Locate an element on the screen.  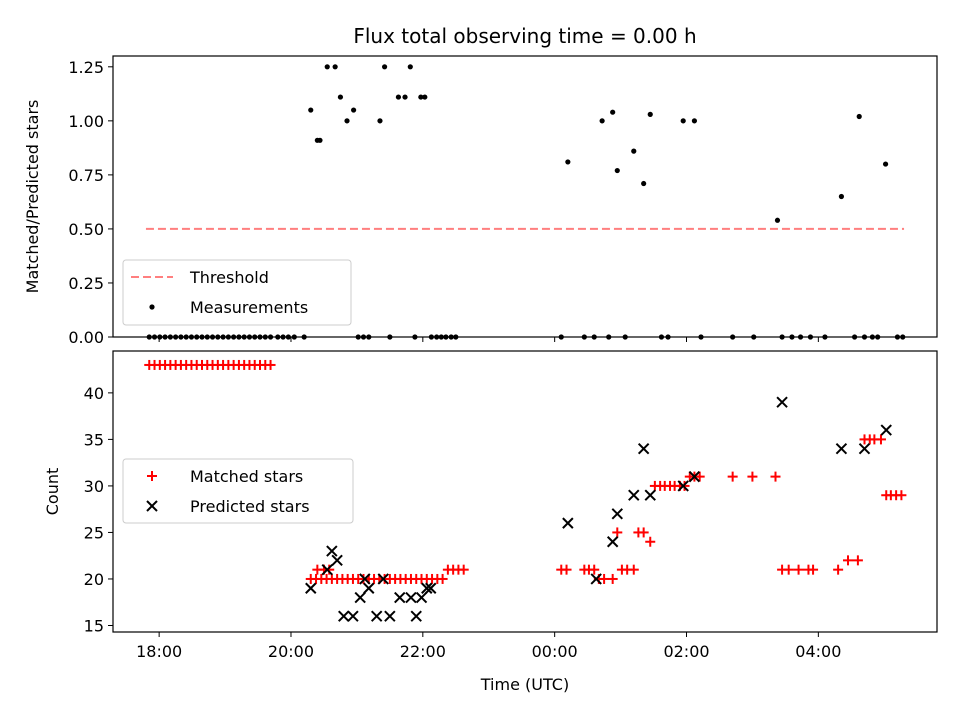
y-tick-label: 25 is located at coordinates (94, 532).